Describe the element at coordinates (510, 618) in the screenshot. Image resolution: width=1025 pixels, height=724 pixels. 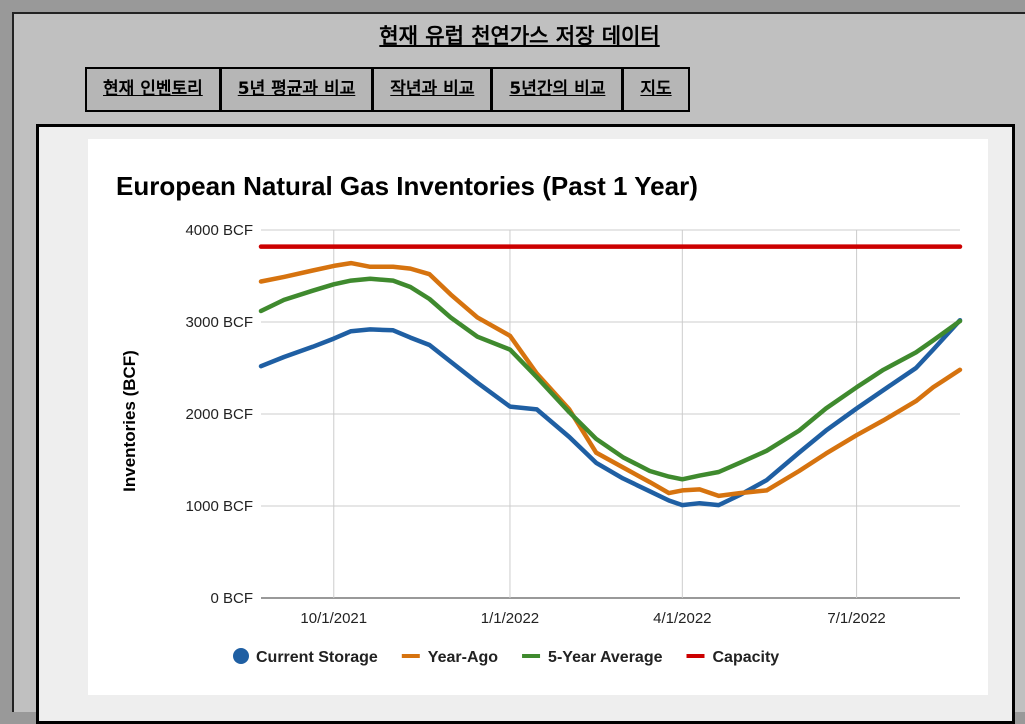
I see `x-tick-label: 1/1/2022` at that location.